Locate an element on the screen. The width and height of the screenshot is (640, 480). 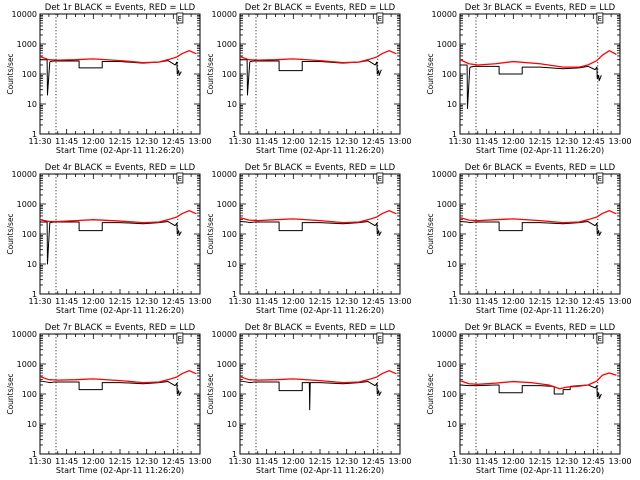
chart-title: Det 5r BLACK = Events, RED = LLD is located at coordinates (320, 168).